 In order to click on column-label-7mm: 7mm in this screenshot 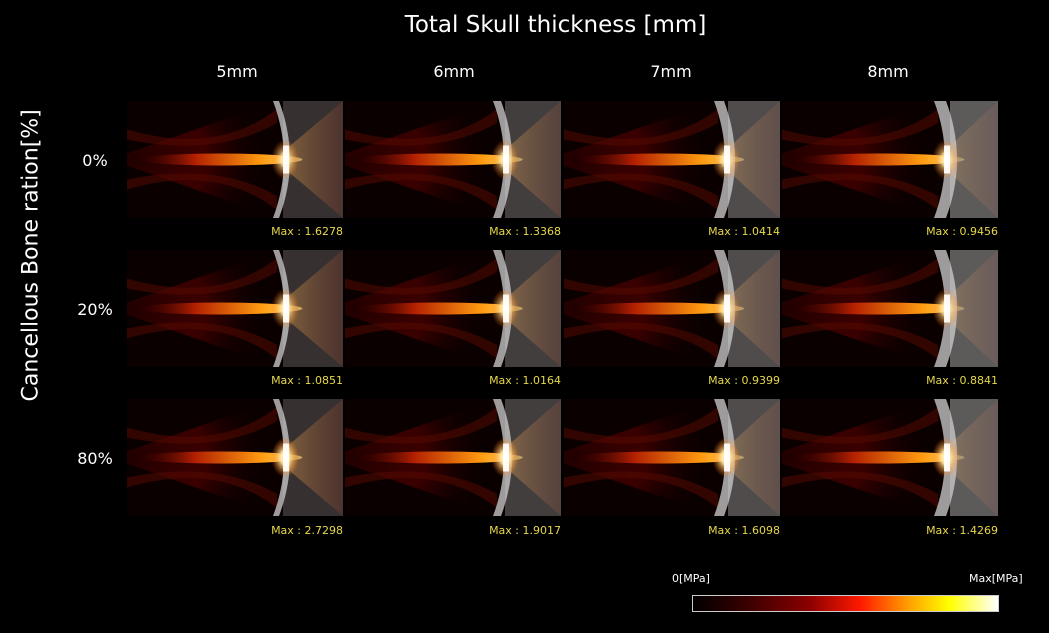, I will do `click(671, 71)`.